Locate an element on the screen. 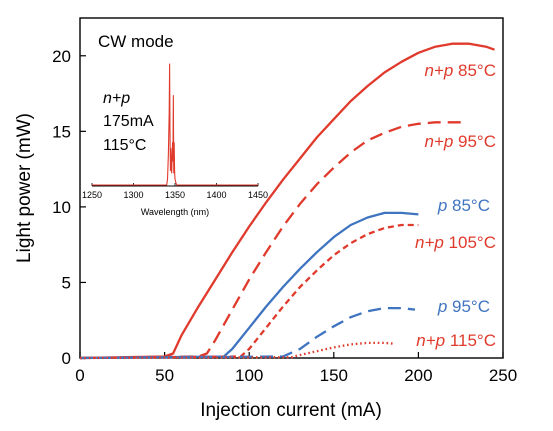 The width and height of the screenshot is (553, 431). inset-spectrum-line is located at coordinates (175, 124).